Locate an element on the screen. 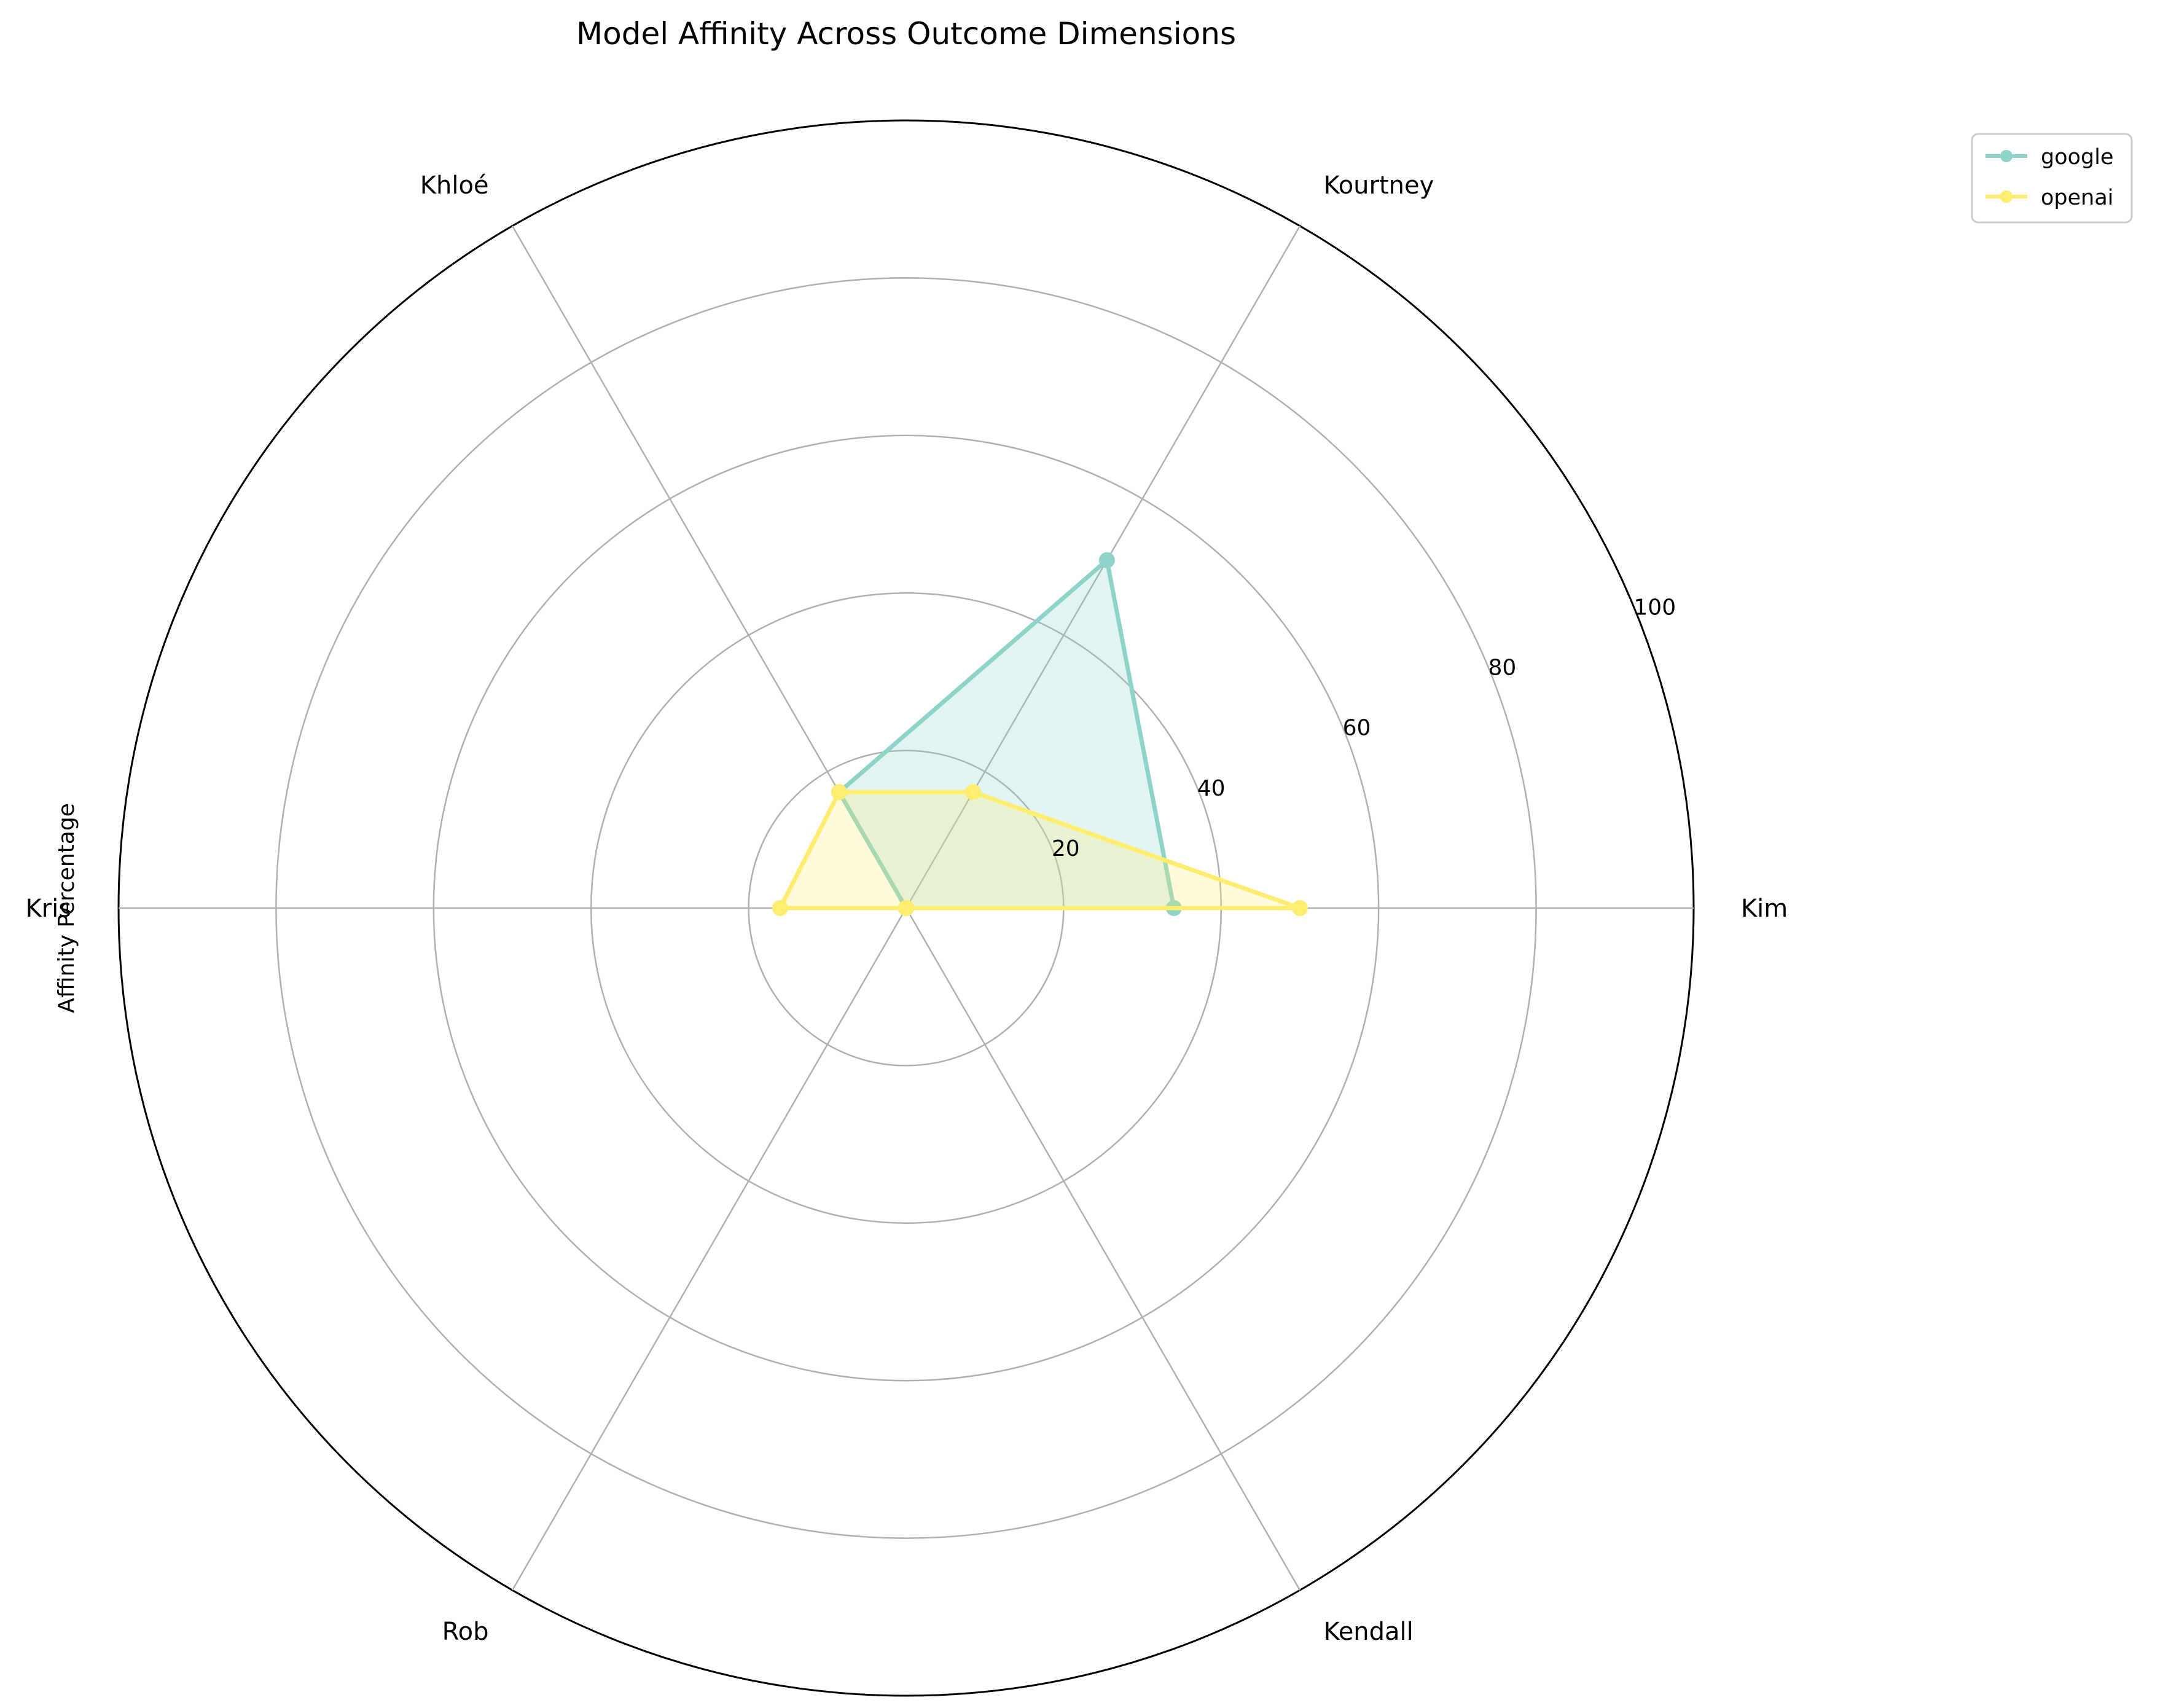 The image size is (2163, 1708). series-layer is located at coordinates (1040, 734).